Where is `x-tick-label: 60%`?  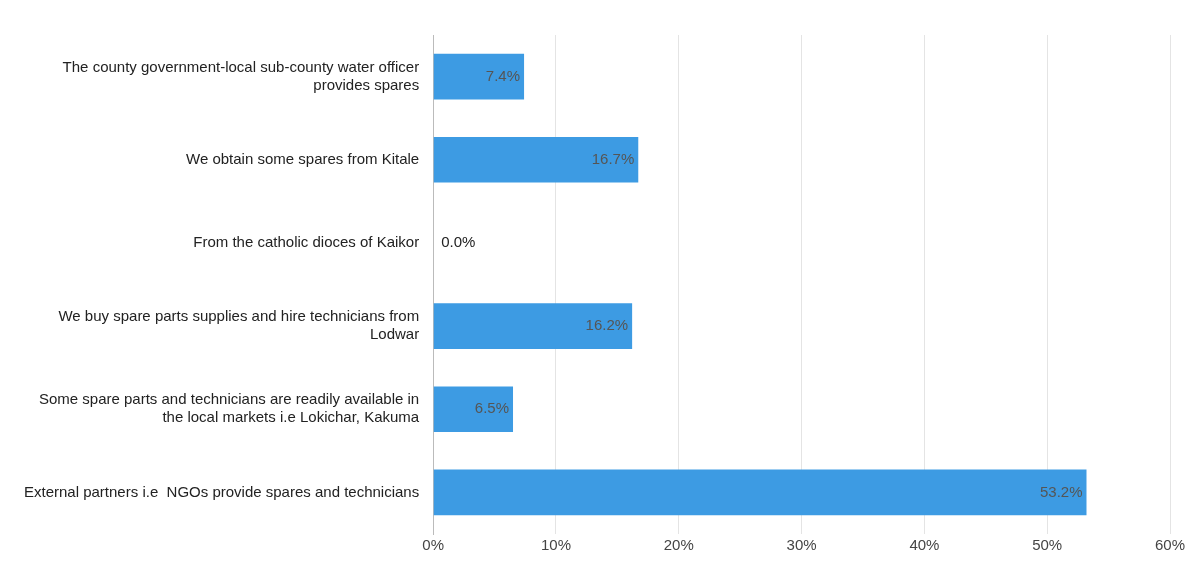
x-tick-label: 60% is located at coordinates (1170, 545).